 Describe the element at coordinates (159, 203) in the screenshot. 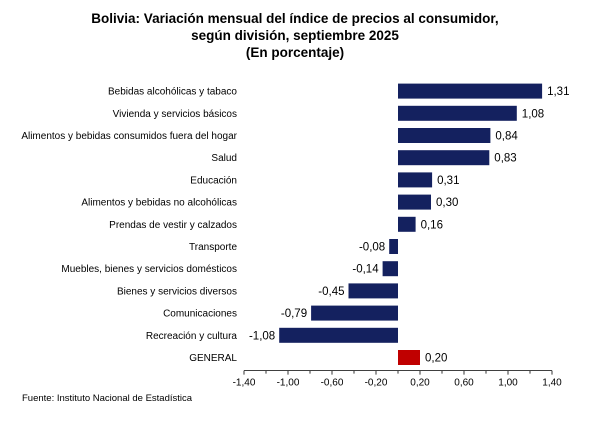

I see `category-label: Alimentos y bebidas no alcohólicas` at that location.